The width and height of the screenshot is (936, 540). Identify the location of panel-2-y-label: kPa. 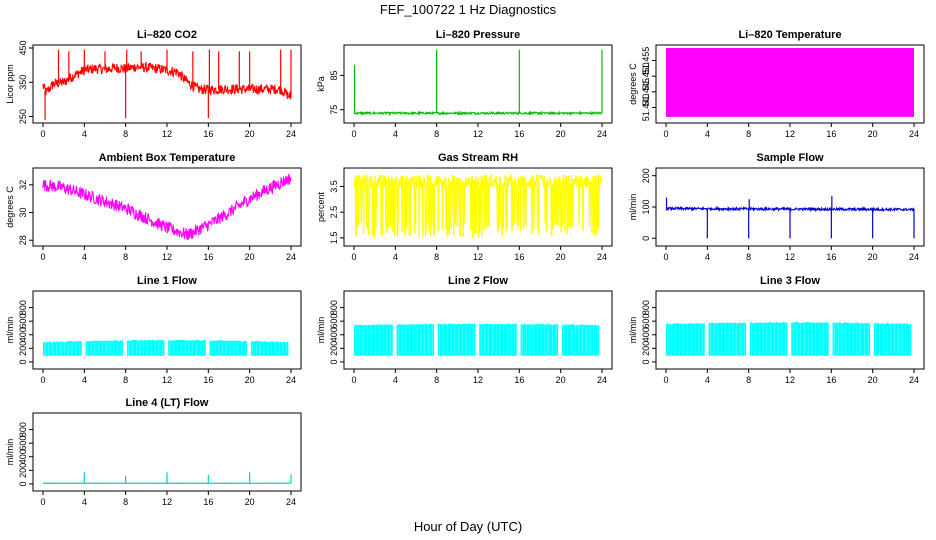
(321, 84).